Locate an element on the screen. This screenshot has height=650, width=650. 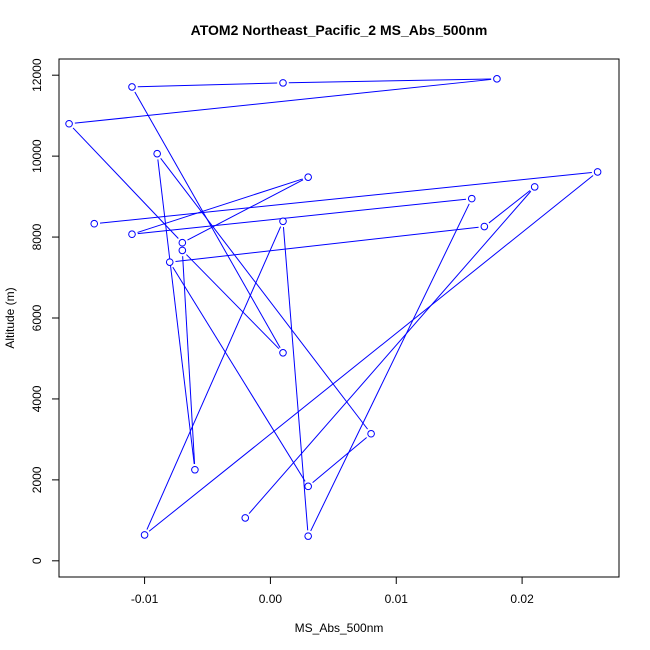
x-tick-label: -0.01 is located at coordinates (145, 599).